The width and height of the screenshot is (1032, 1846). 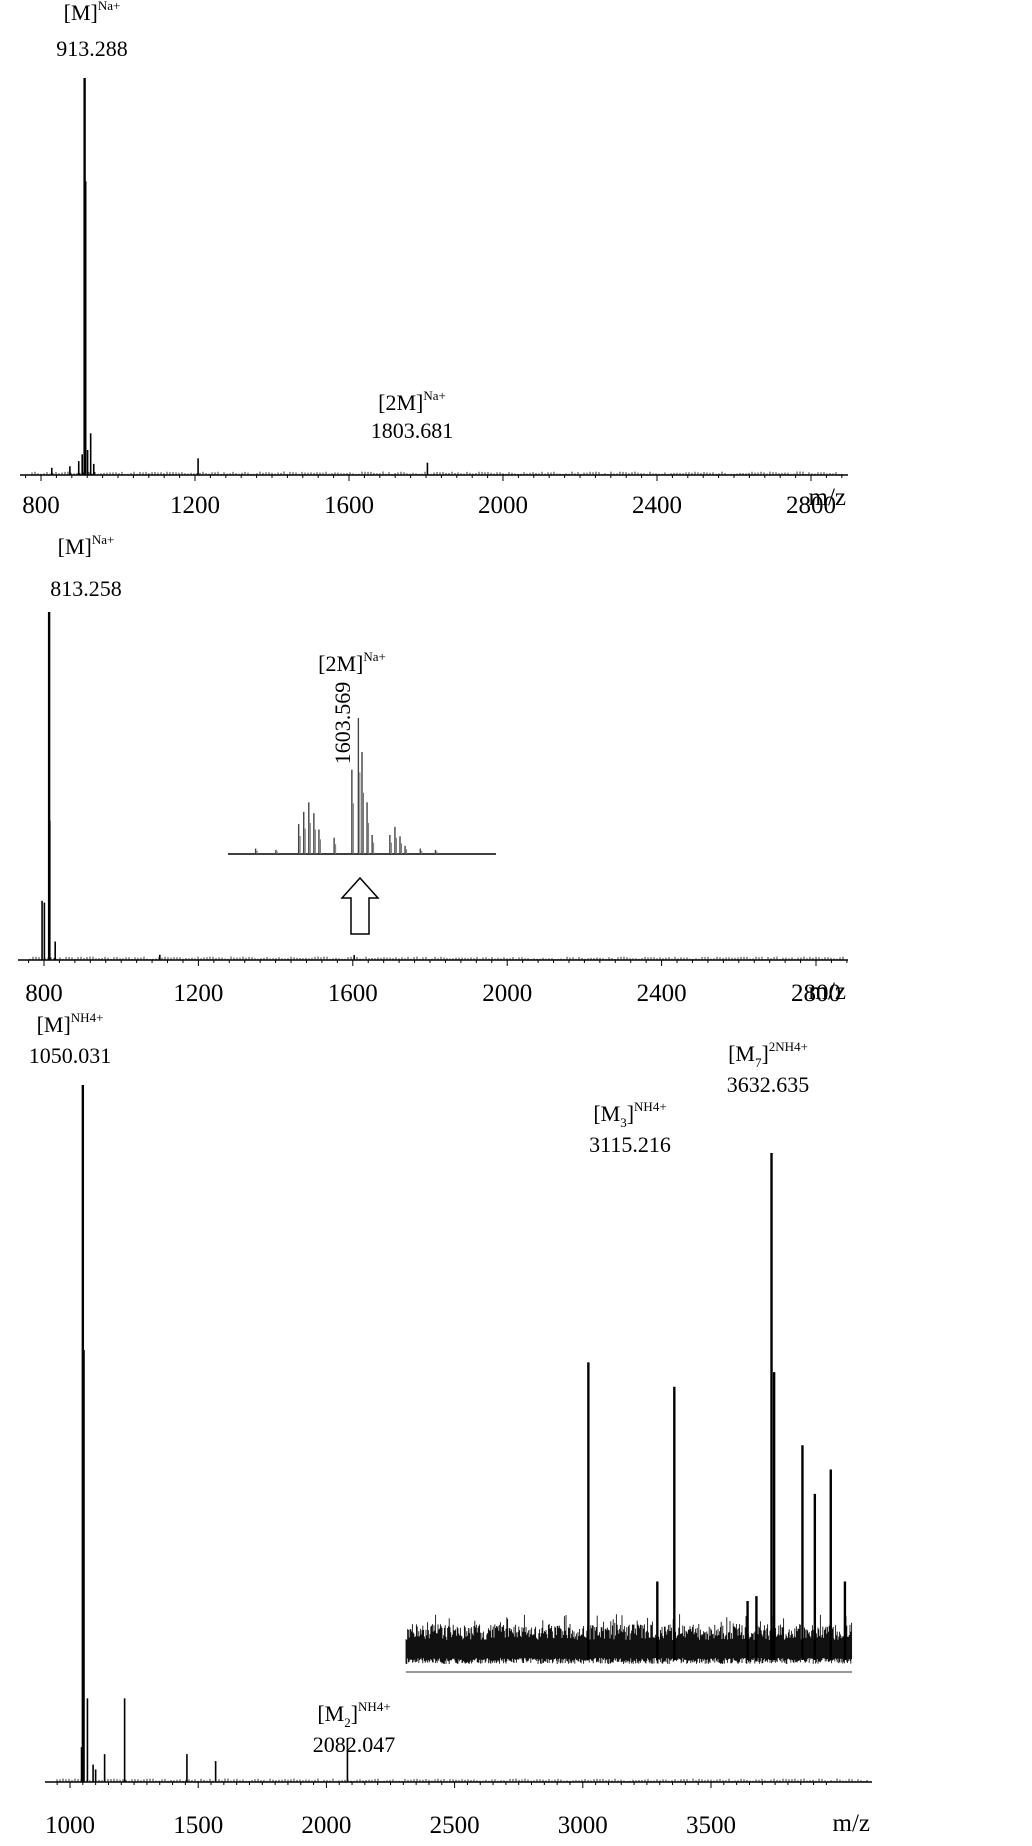 What do you see at coordinates (629, 1356) in the screenshot?
I see `inset-high-mass: [M3]NH4+3115.216 [M7]2NH4+3632.635` at bounding box center [629, 1356].